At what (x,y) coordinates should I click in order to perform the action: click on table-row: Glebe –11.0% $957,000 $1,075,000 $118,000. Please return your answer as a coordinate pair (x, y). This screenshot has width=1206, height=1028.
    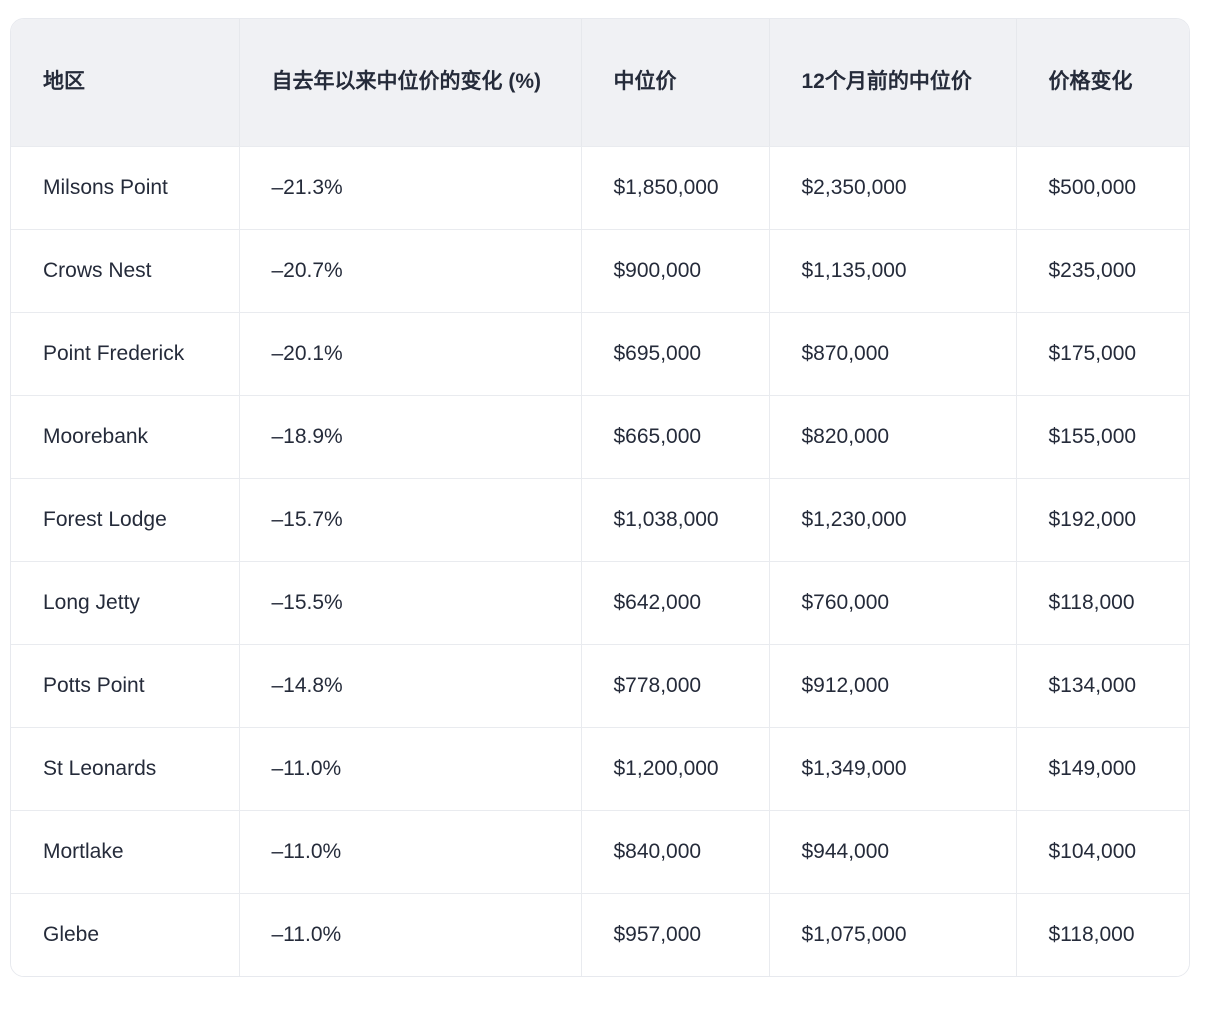
    Looking at the image, I should click on (600, 934).